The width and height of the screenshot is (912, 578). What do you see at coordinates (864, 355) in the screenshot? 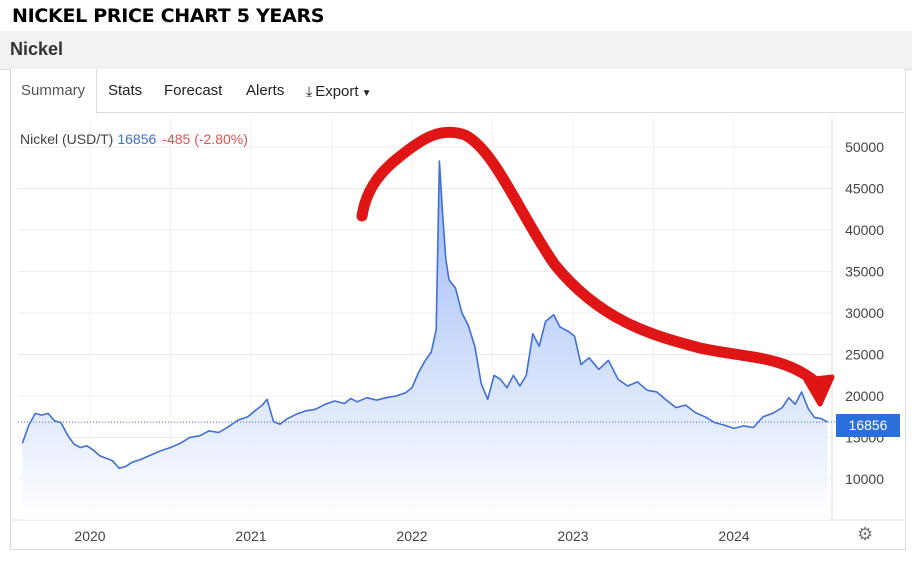
I see `y-tick-label: 25000` at bounding box center [864, 355].